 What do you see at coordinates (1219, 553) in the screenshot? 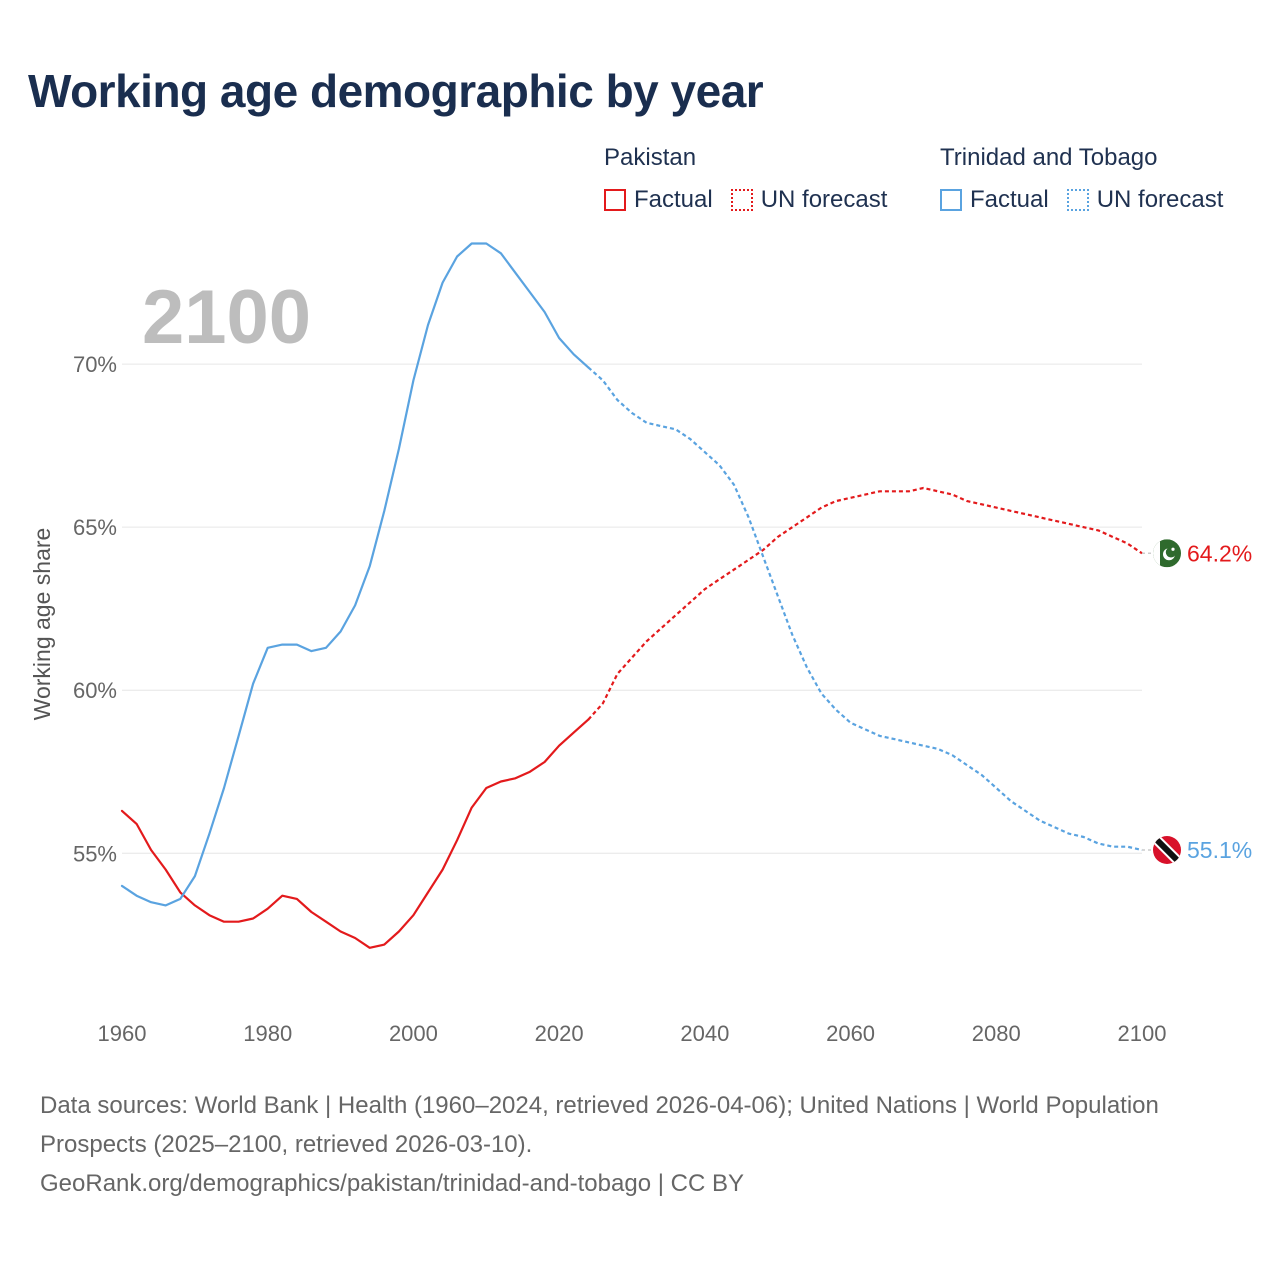
I see `end-value-label: 64.2%` at bounding box center [1219, 553].